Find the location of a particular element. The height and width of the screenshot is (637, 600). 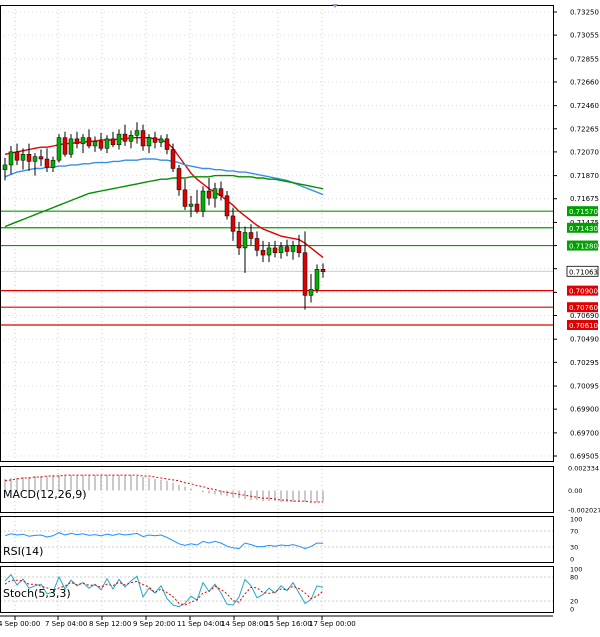

macd-tick-label: 0.002334 is located at coordinates (583, 469).